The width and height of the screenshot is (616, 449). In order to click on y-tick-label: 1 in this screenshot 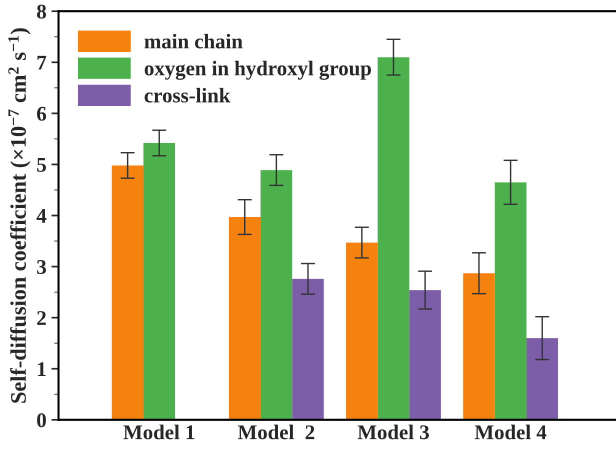, I will do `click(42, 369)`.